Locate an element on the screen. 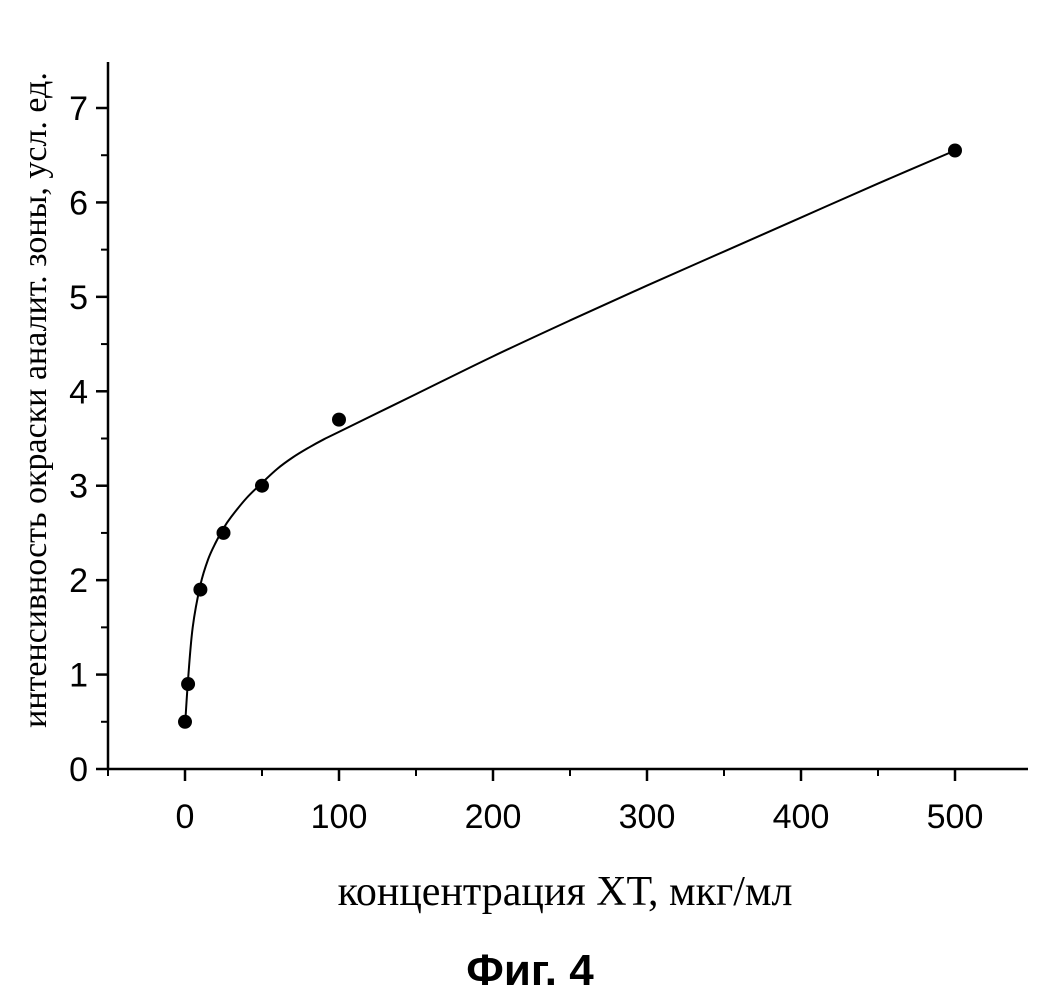  x-ticks: 0 100 200 300 400 500 is located at coordinates (545, 802).